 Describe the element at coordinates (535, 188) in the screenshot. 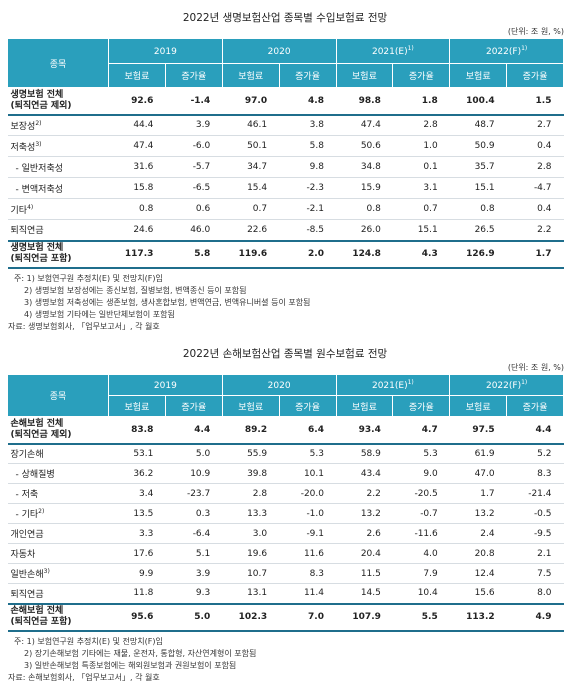

I see `growth-cell: -4.7` at that location.